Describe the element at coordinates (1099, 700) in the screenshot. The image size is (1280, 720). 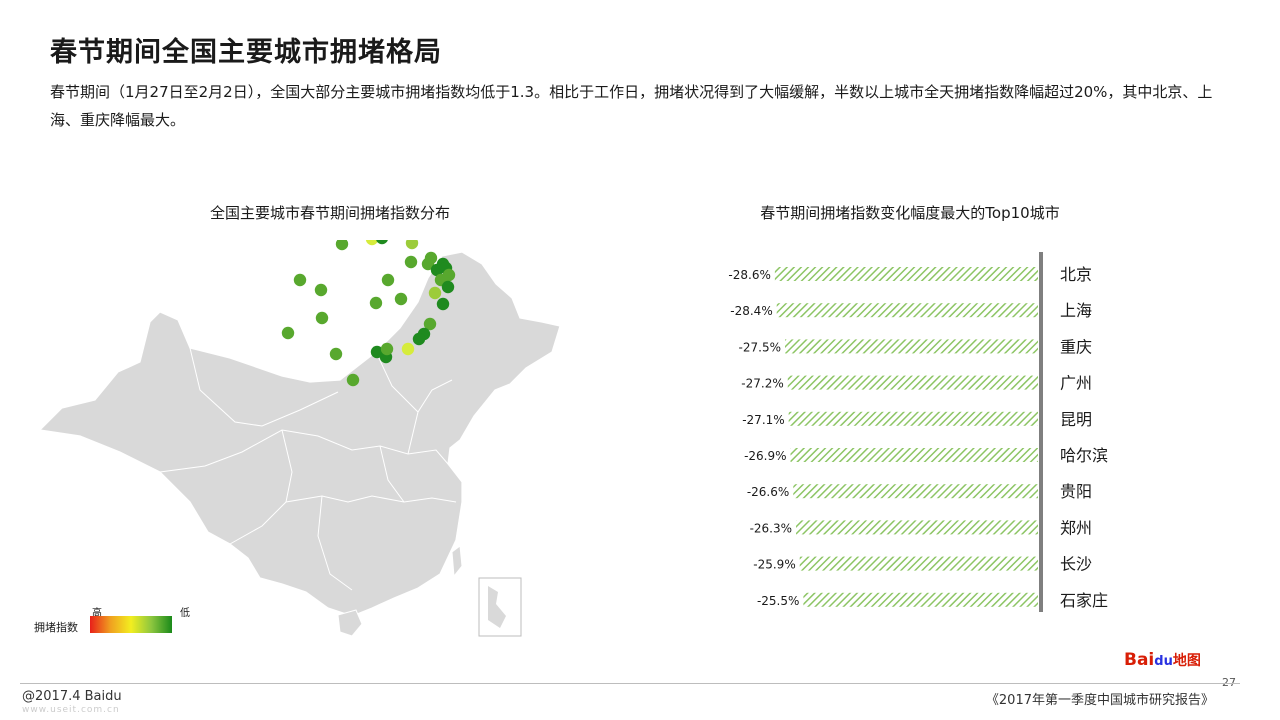
I see `footer-report-name: 《2017年第一季度中国城市研究报告》` at that location.